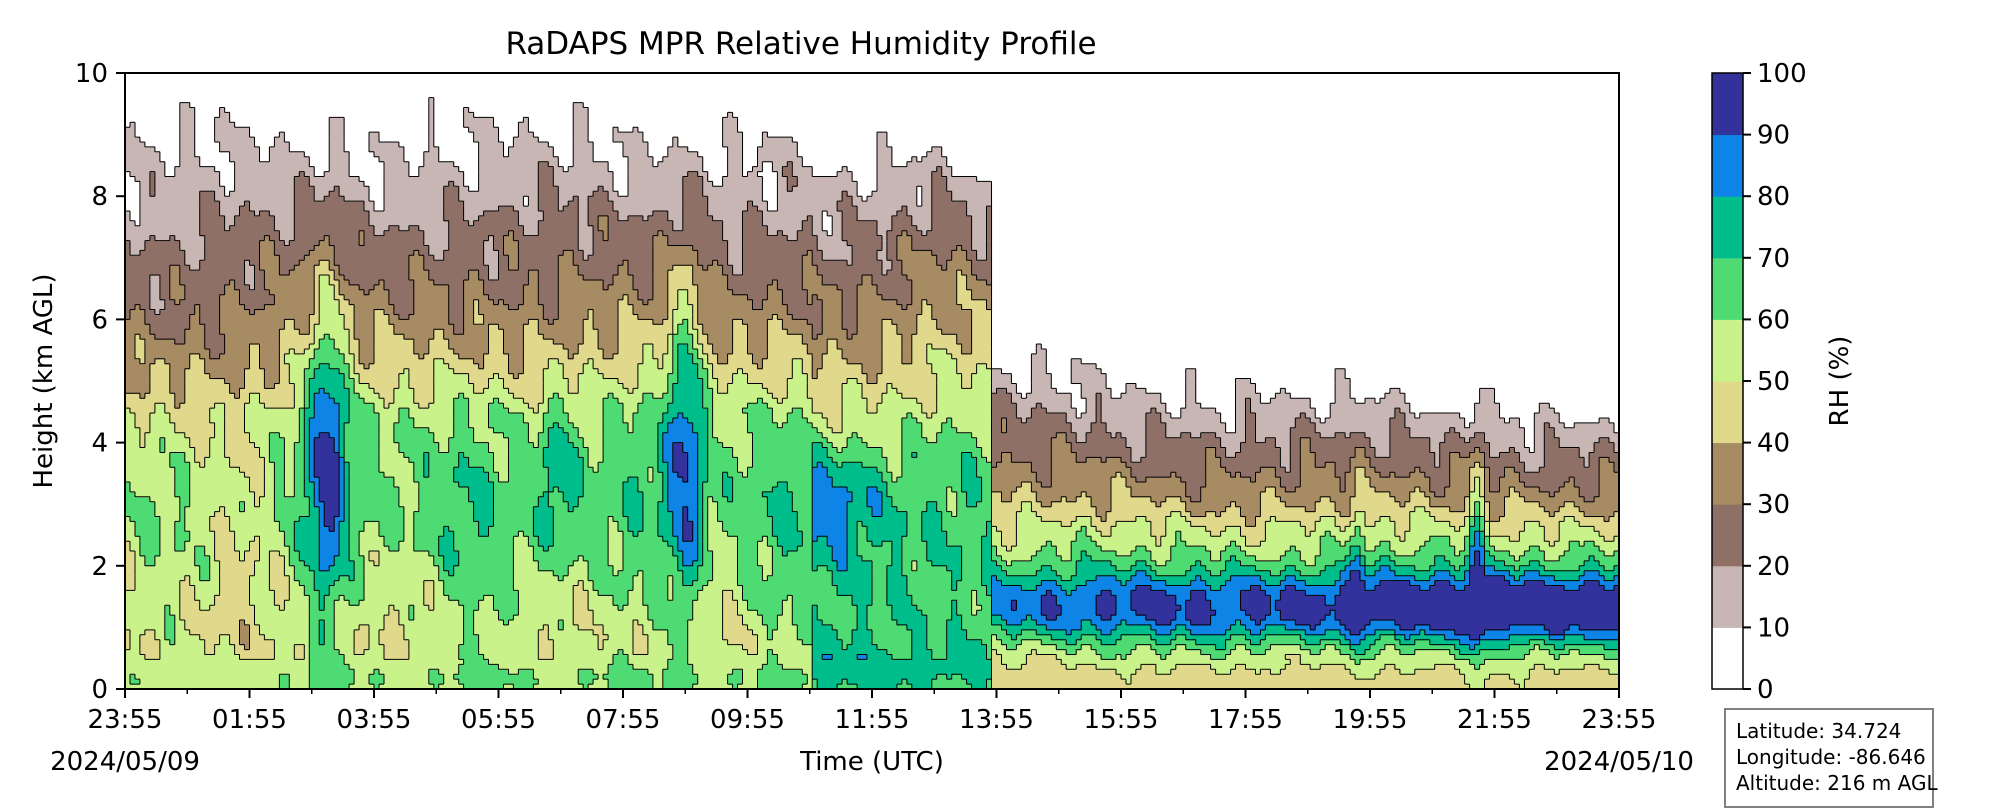 The width and height of the screenshot is (2000, 808). I want to click on x-tick-label: 23:55, so click(1619, 720).